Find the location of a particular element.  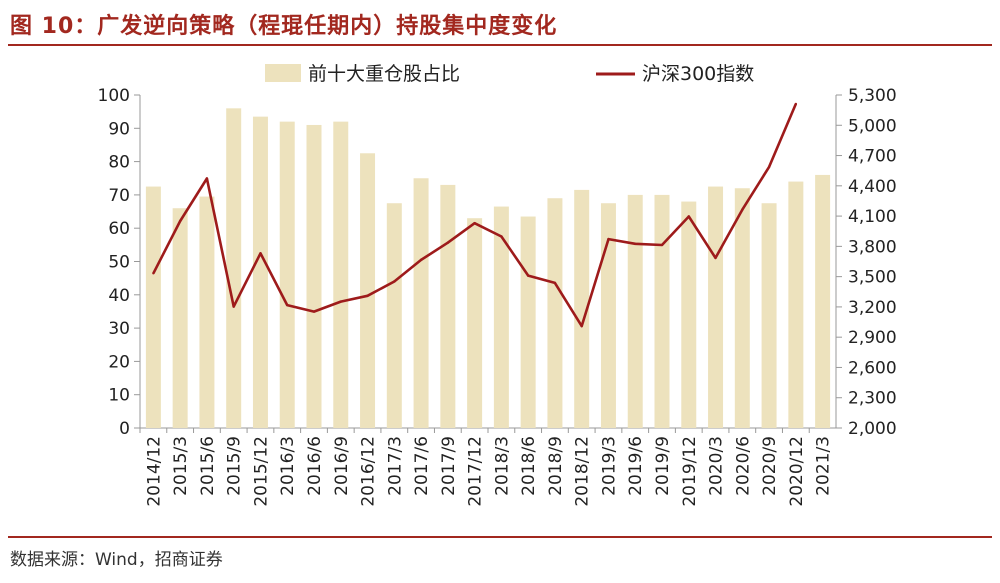

x-tick-label: 2020/6 is located at coordinates (743, 466).